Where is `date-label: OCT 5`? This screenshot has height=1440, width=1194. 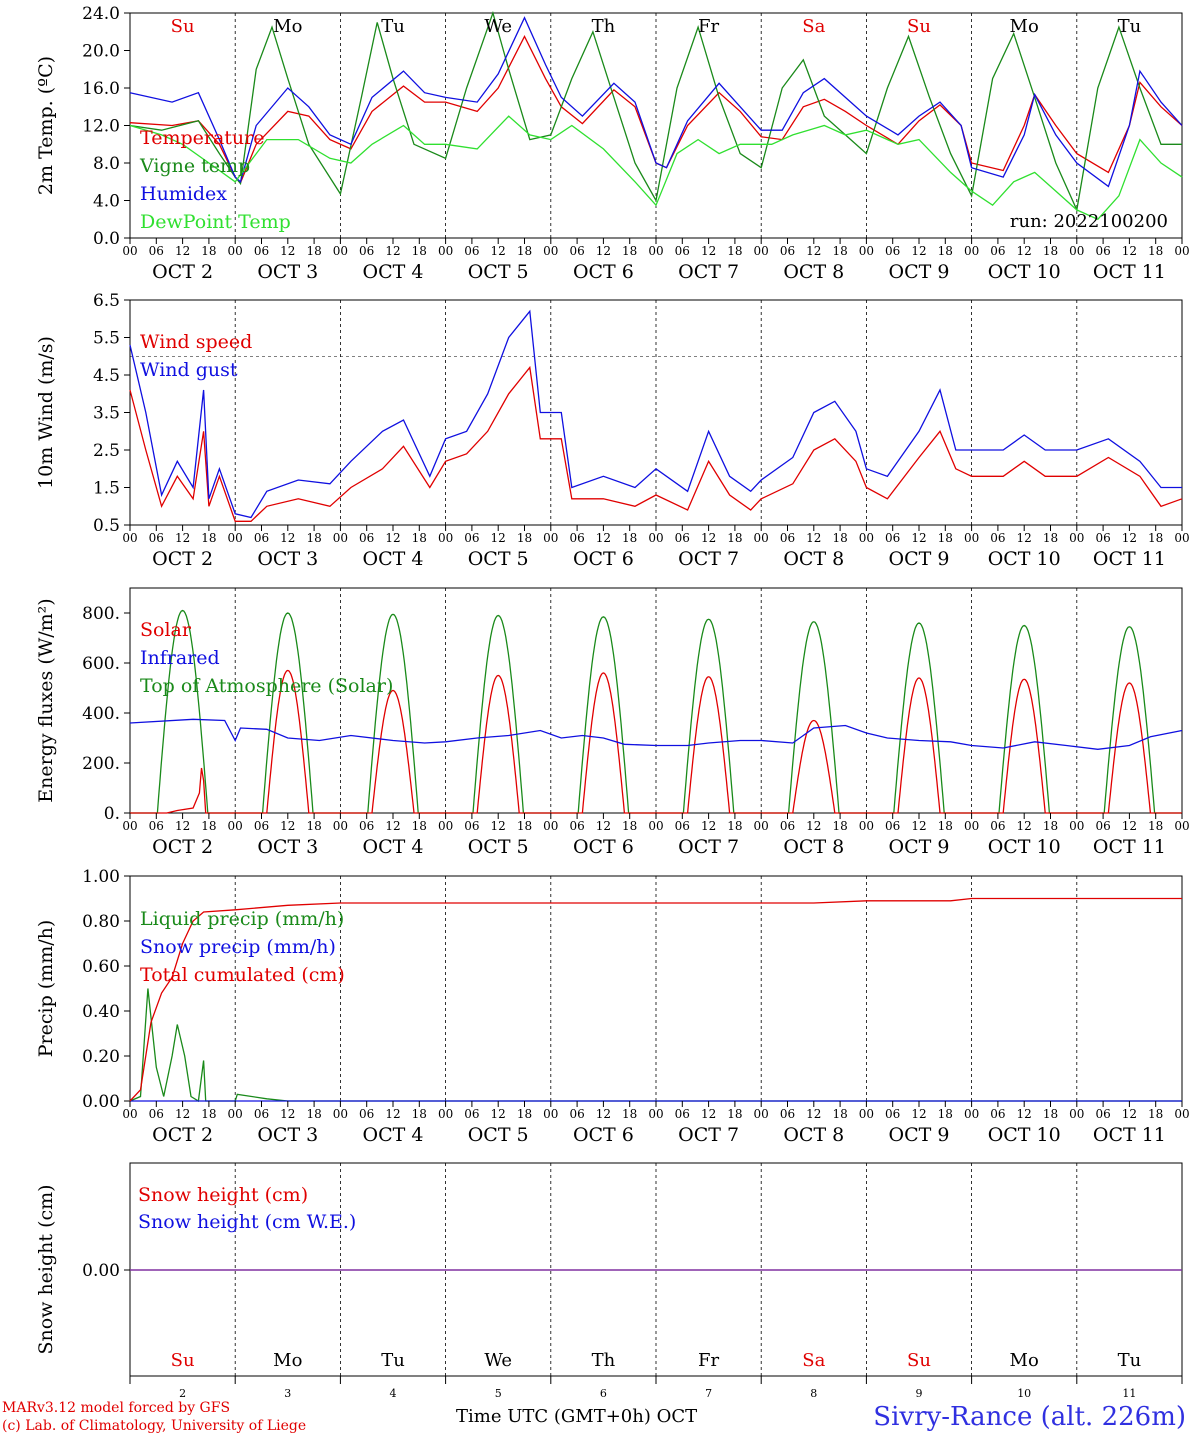
date-label: OCT 5 is located at coordinates (498, 1135).